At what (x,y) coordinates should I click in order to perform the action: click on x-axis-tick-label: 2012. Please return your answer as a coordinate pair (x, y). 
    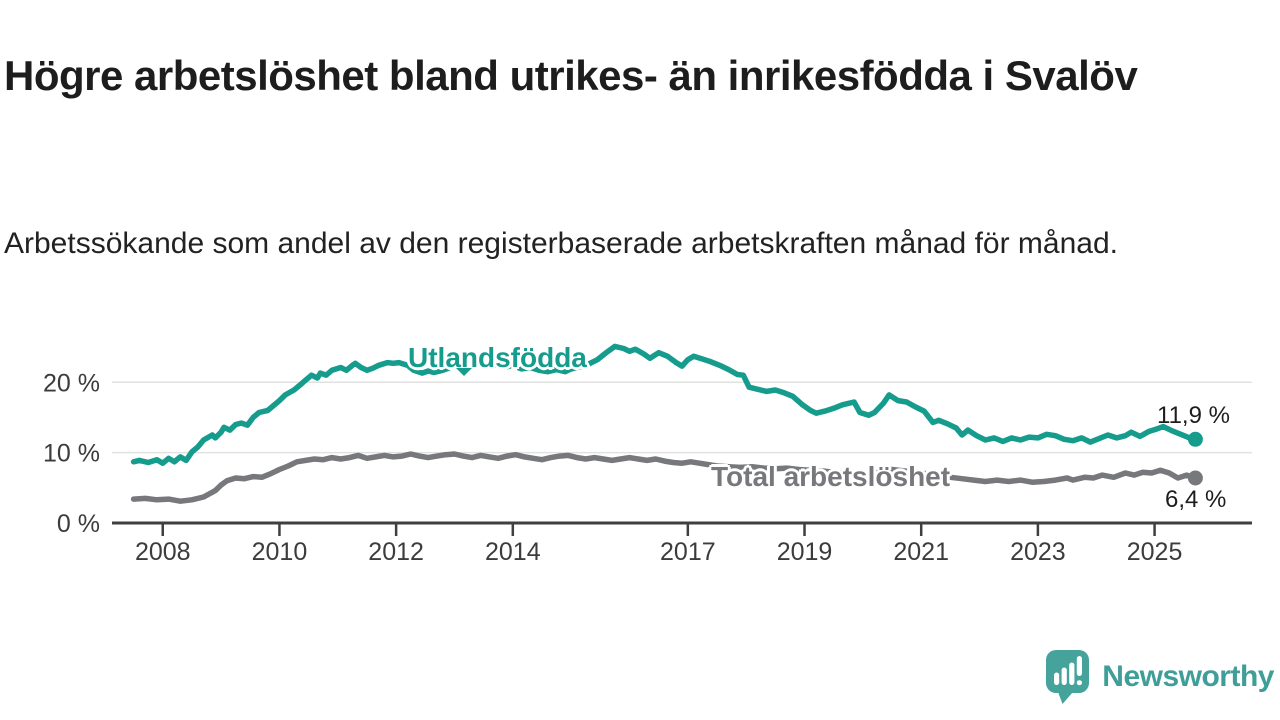
    Looking at the image, I should click on (396, 552).